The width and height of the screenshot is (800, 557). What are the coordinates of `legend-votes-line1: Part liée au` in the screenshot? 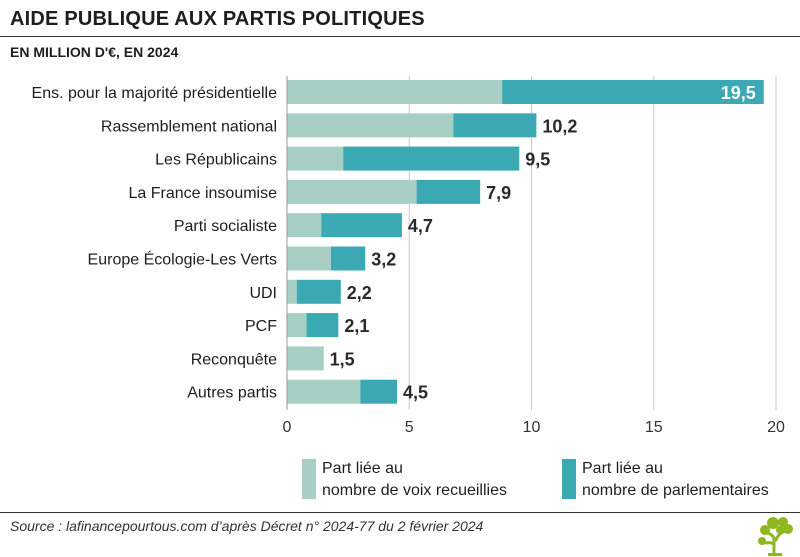 It's located at (362, 468).